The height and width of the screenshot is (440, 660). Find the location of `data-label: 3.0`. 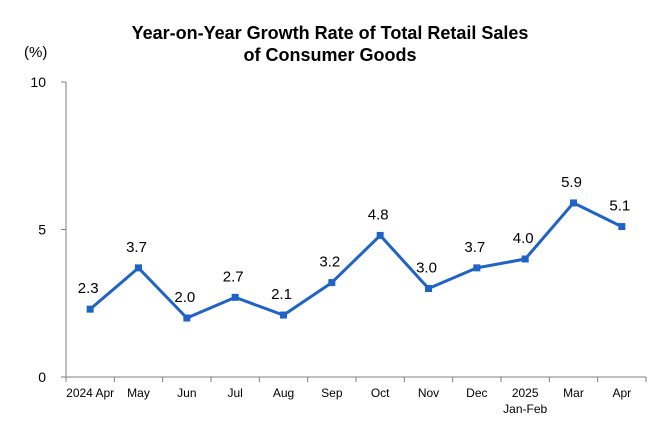

data-label: 3.0 is located at coordinates (426, 268).